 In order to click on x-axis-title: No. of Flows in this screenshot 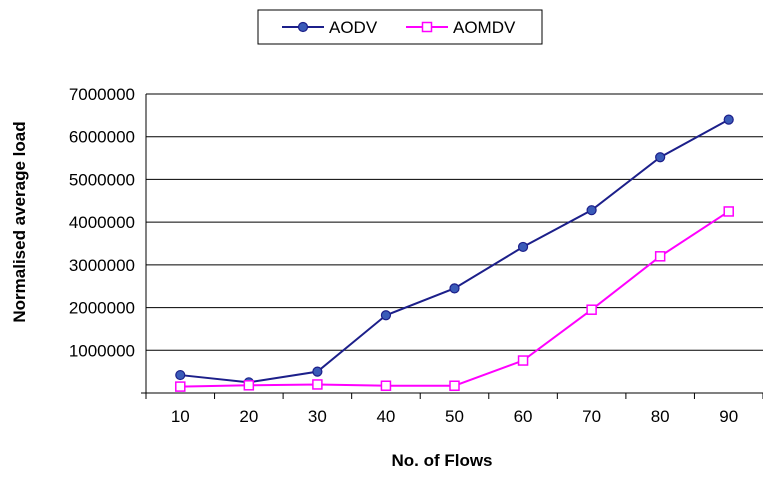, I will do `click(441, 460)`.